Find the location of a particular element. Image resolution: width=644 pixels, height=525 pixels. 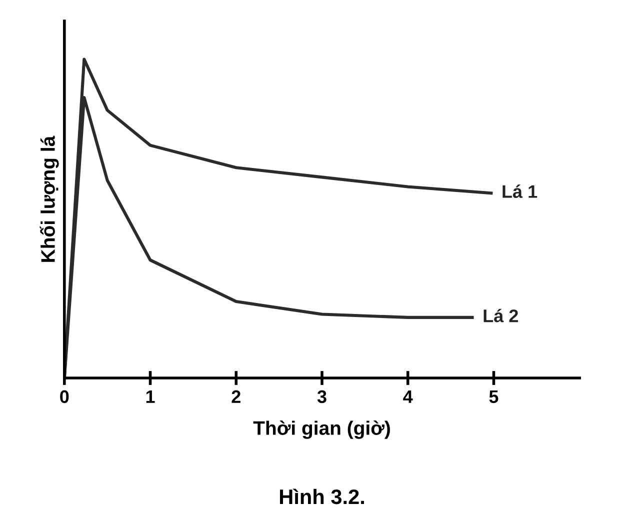

series-label: Lá 1 is located at coordinates (520, 191).